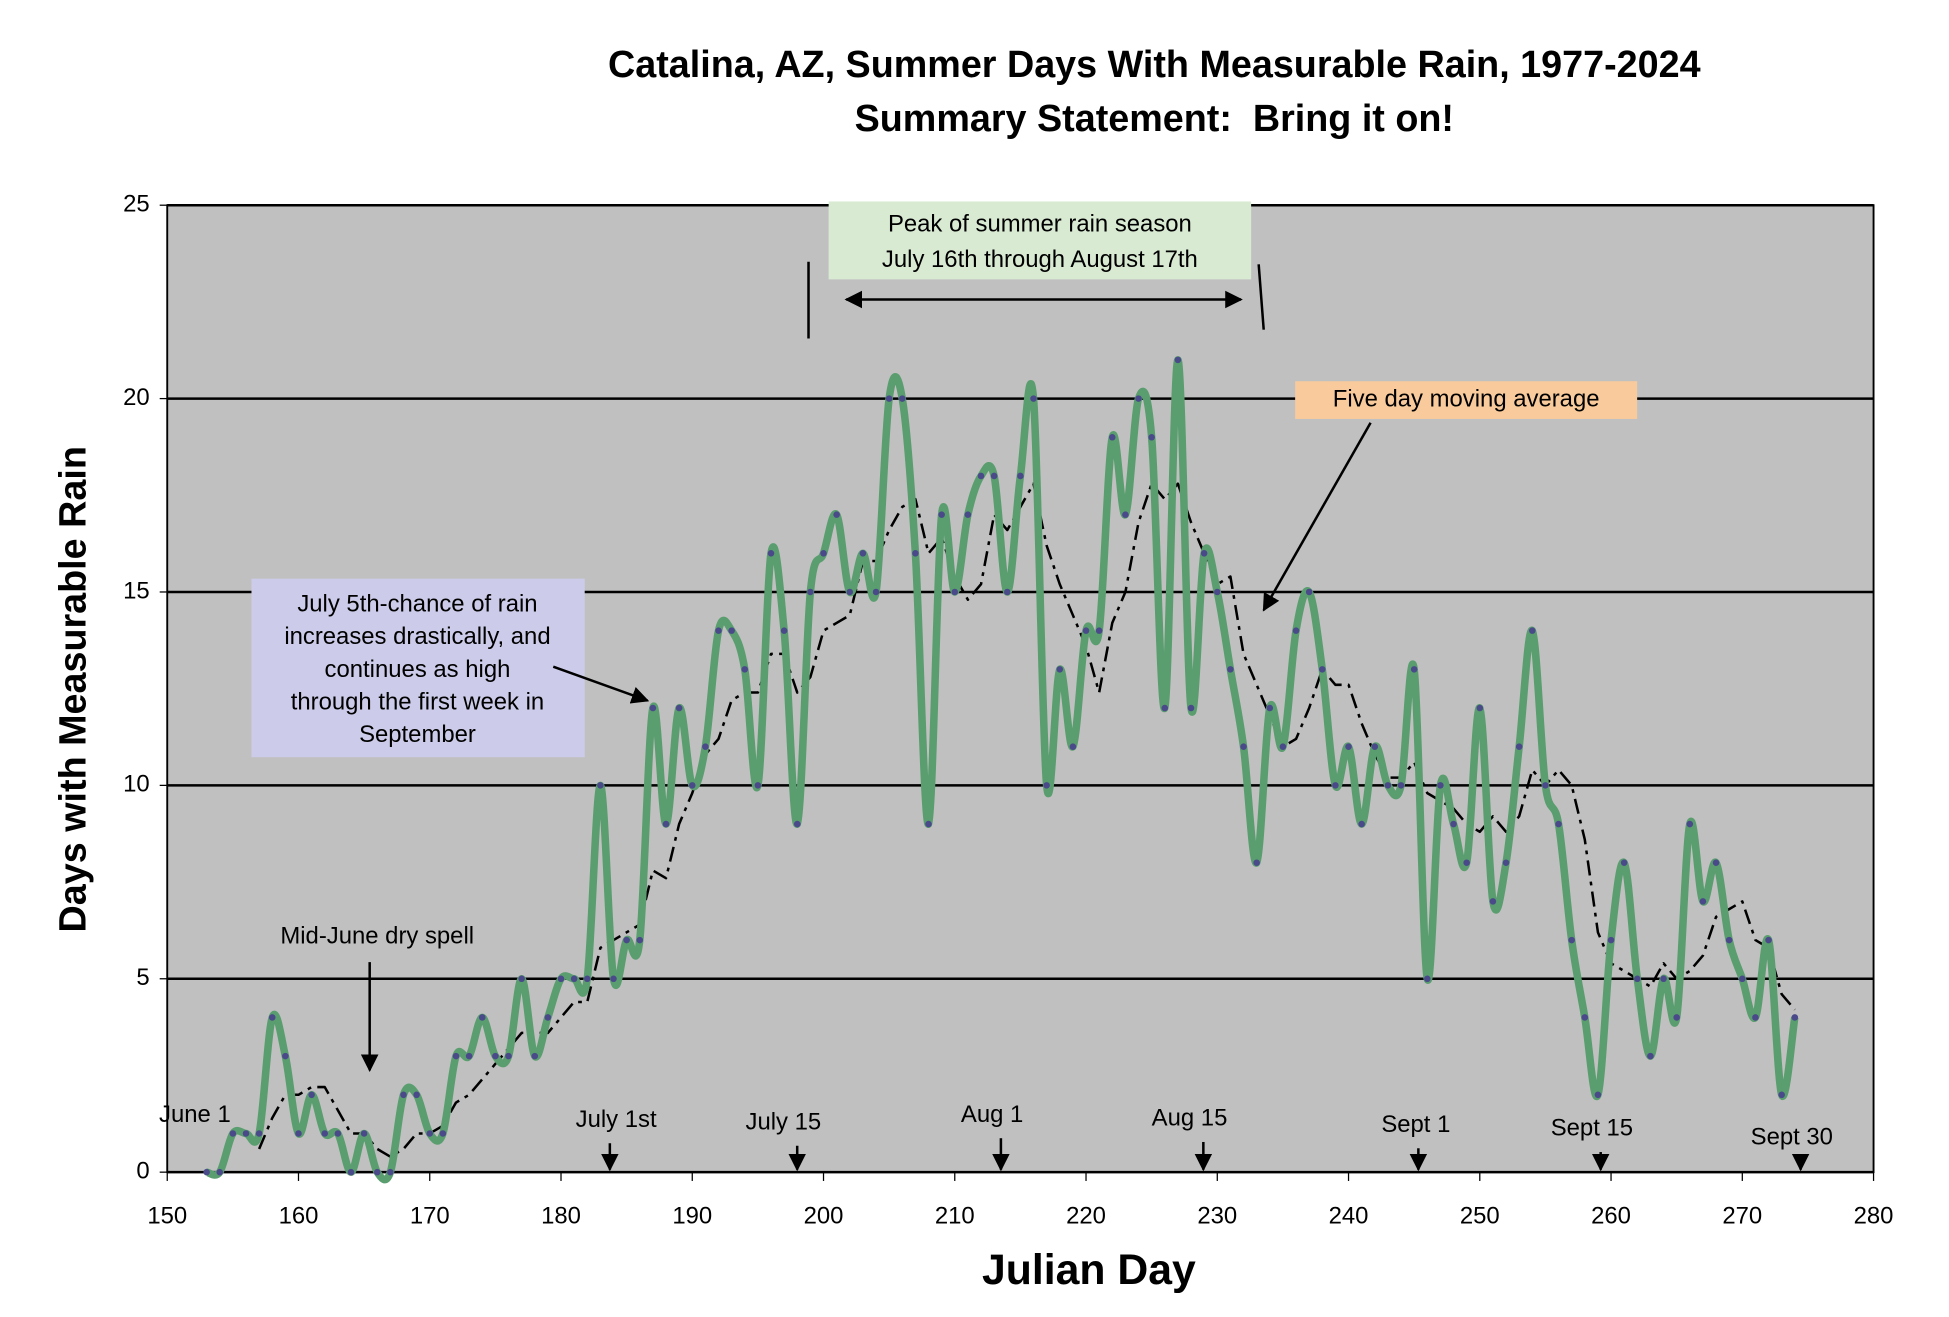 This screenshot has height=1317, width=1949. What do you see at coordinates (1480, 1216) in the screenshot?
I see `x-tick-label: 250` at bounding box center [1480, 1216].